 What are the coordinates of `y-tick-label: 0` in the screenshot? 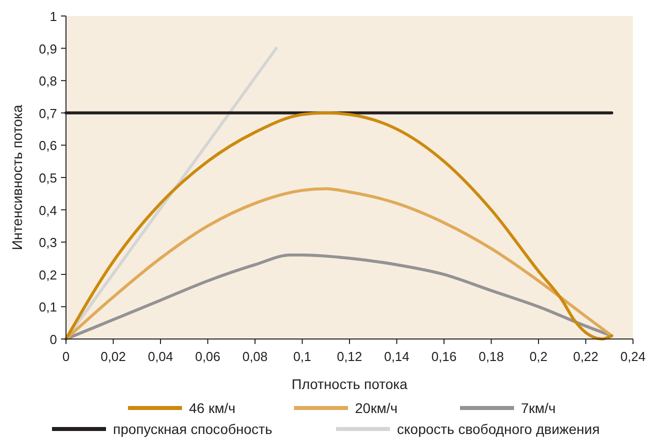 It's located at (53, 339).